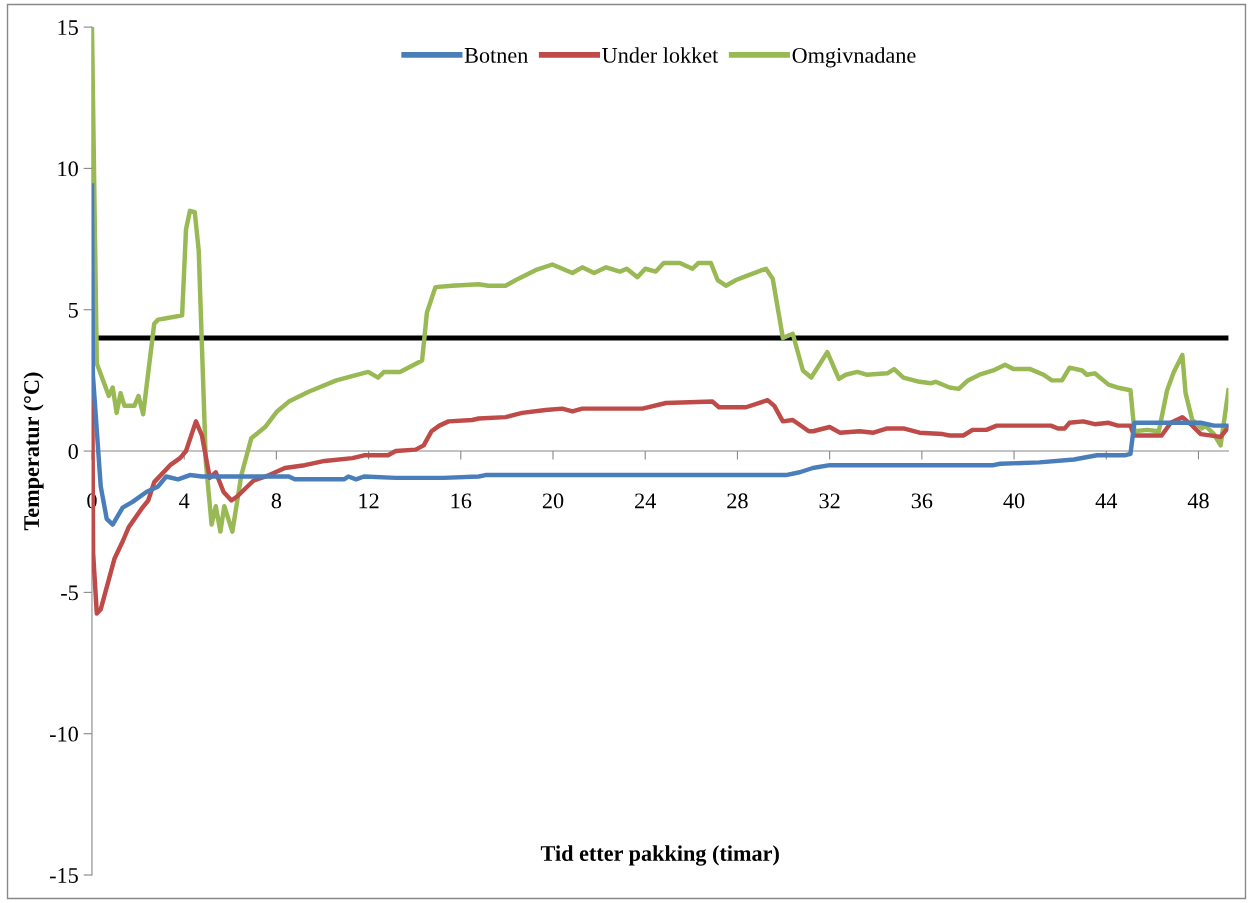  What do you see at coordinates (660, 55) in the screenshot?
I see `legend-label: Under lokket` at bounding box center [660, 55].